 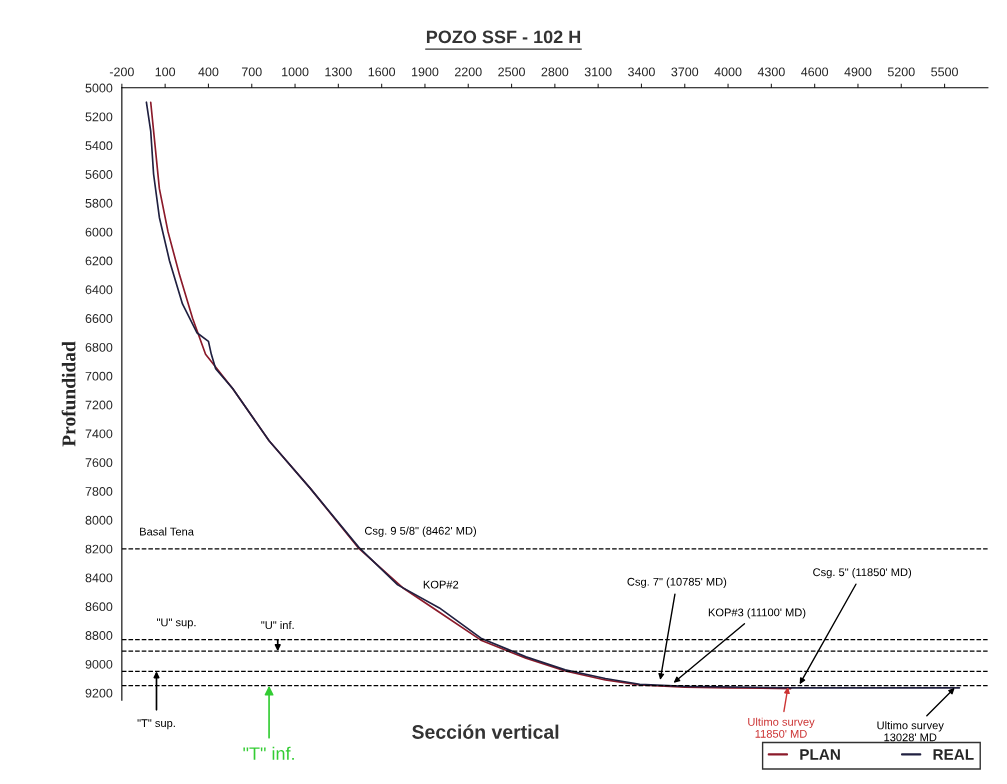 What do you see at coordinates (99, 549) in the screenshot?
I see `y-tick-label: 8200` at bounding box center [99, 549].